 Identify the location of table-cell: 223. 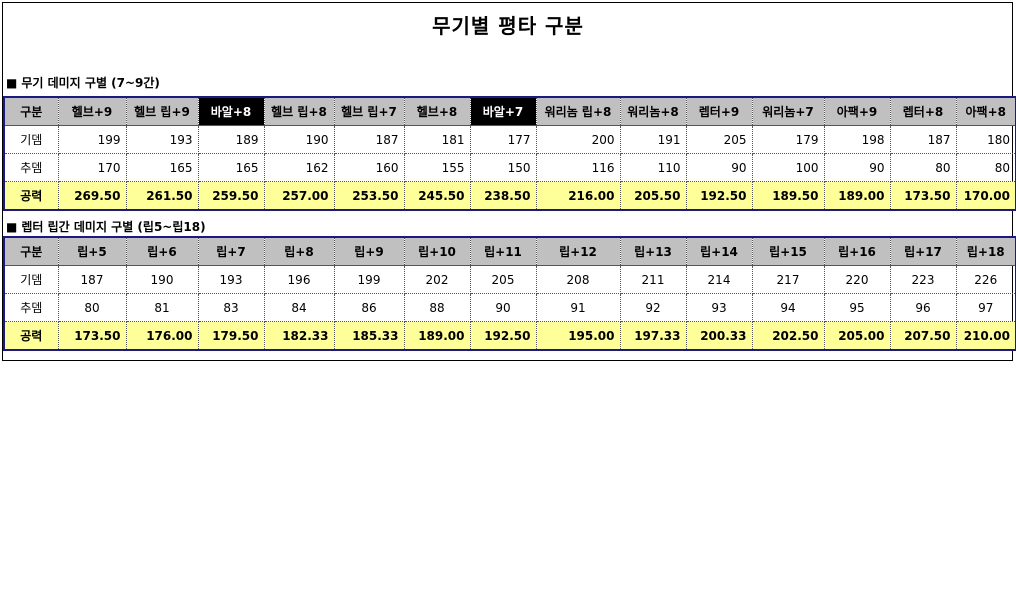
(923, 279).